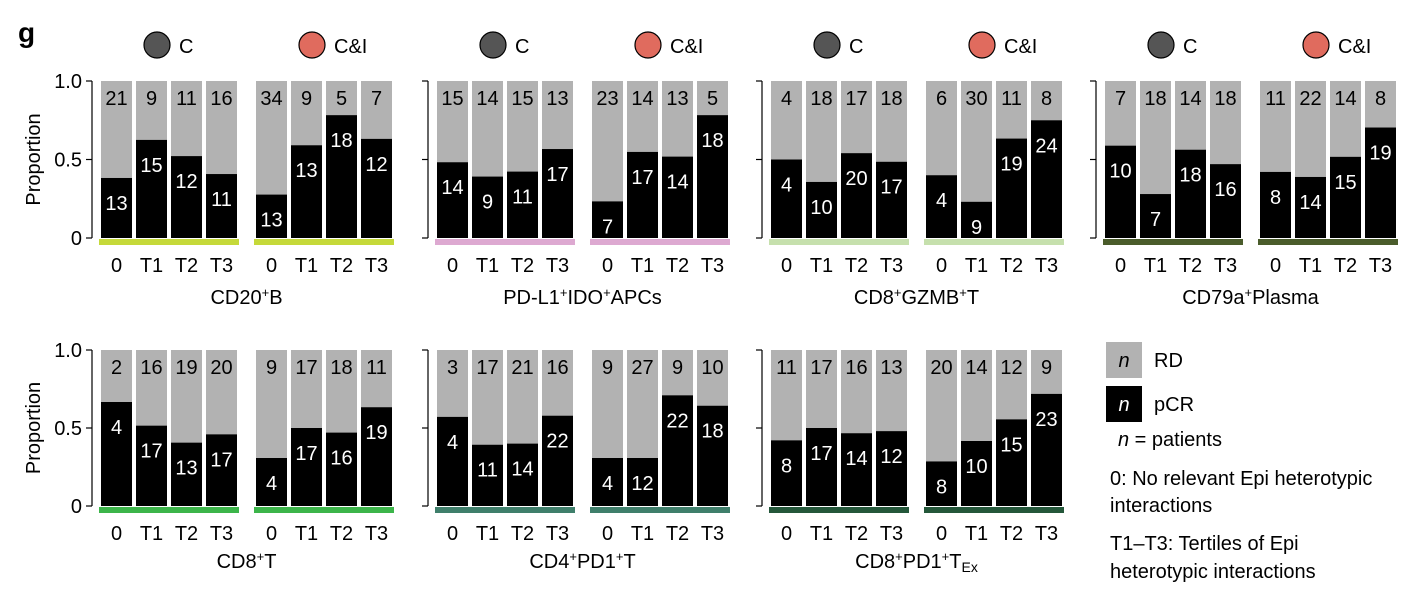 The image size is (1426, 593). What do you see at coordinates (1168, 361) in the screenshot?
I see `legend-rd-label: RD` at bounding box center [1168, 361].